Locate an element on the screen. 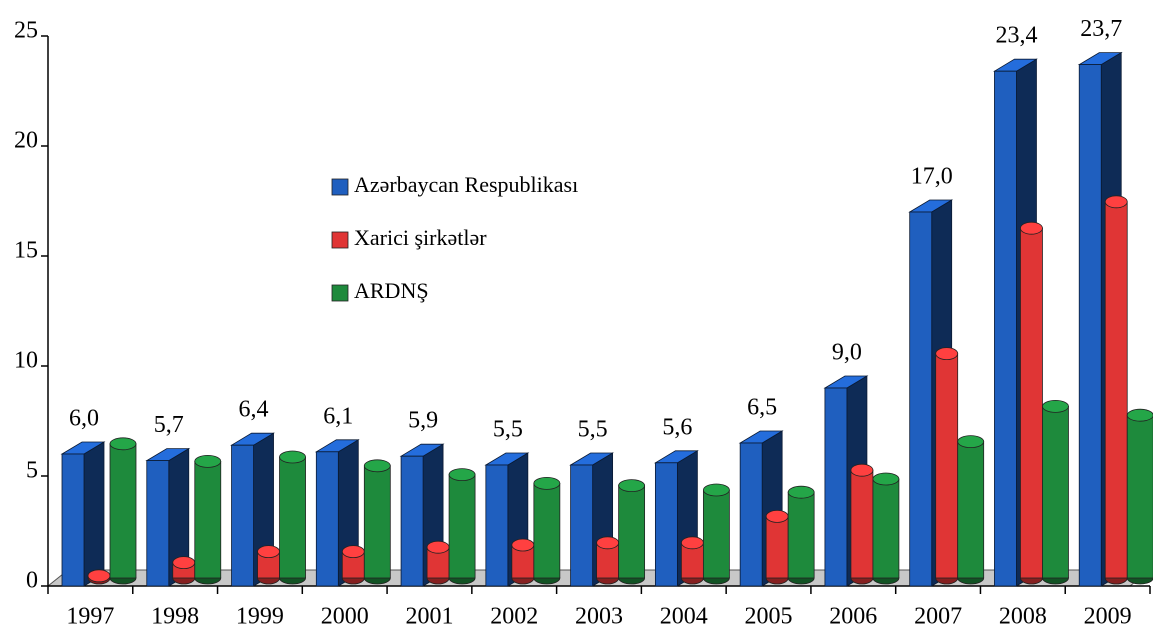  x-tick-label: 2006 is located at coordinates (853, 617).